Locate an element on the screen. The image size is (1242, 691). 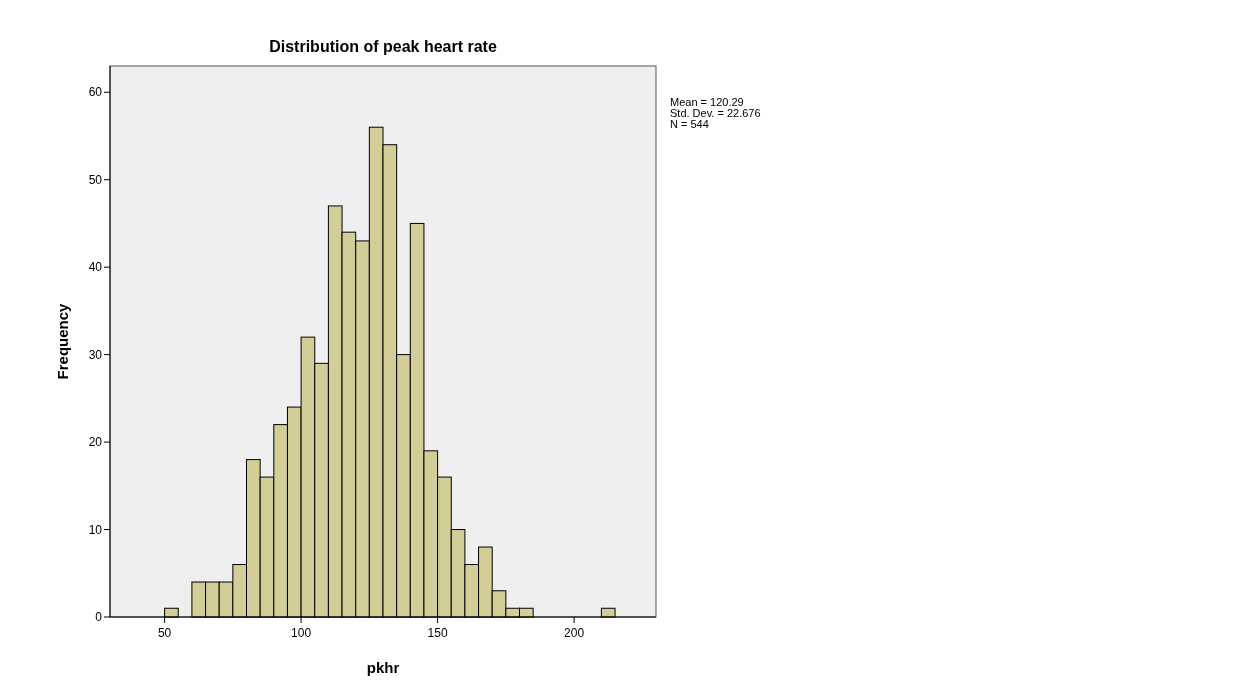
y-axis-title: Frequency is located at coordinates (62, 341).